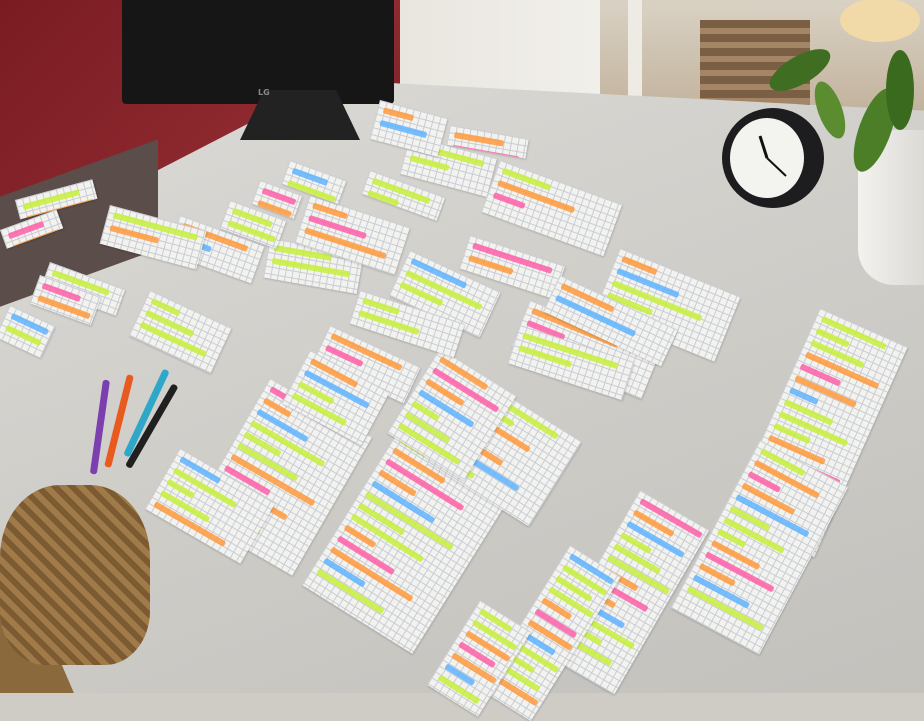  What do you see at coordinates (772, 156) in the screenshot?
I see `clock-hands` at bounding box center [772, 156].